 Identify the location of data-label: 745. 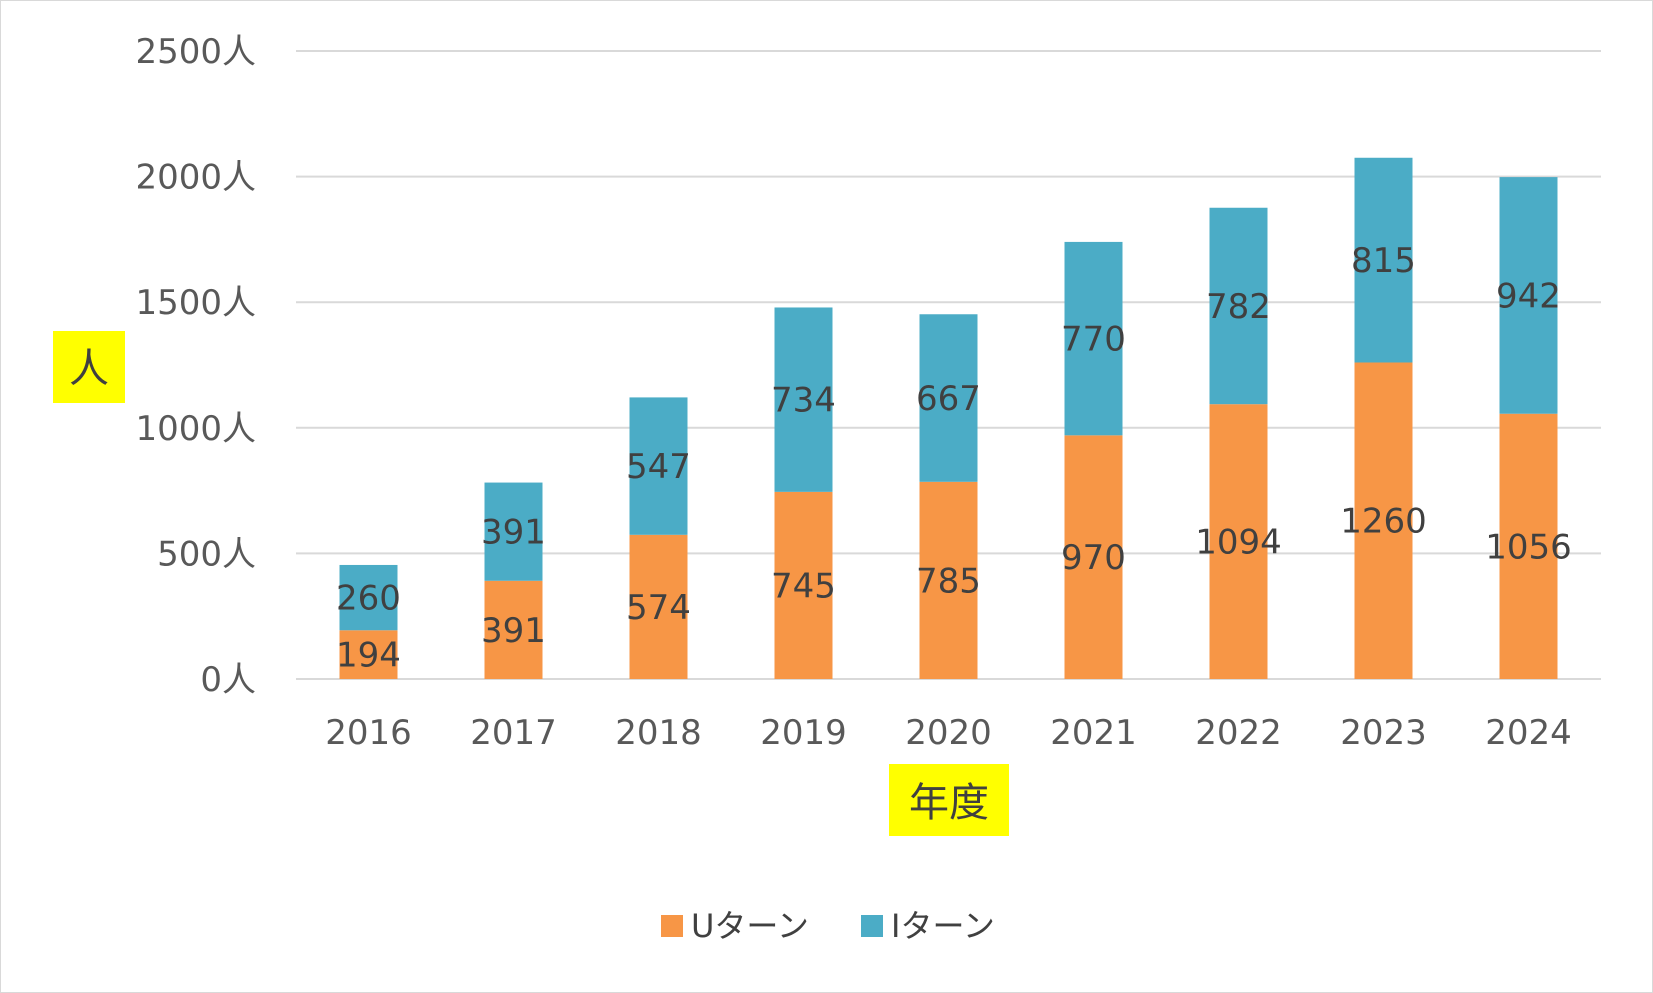
(803, 586).